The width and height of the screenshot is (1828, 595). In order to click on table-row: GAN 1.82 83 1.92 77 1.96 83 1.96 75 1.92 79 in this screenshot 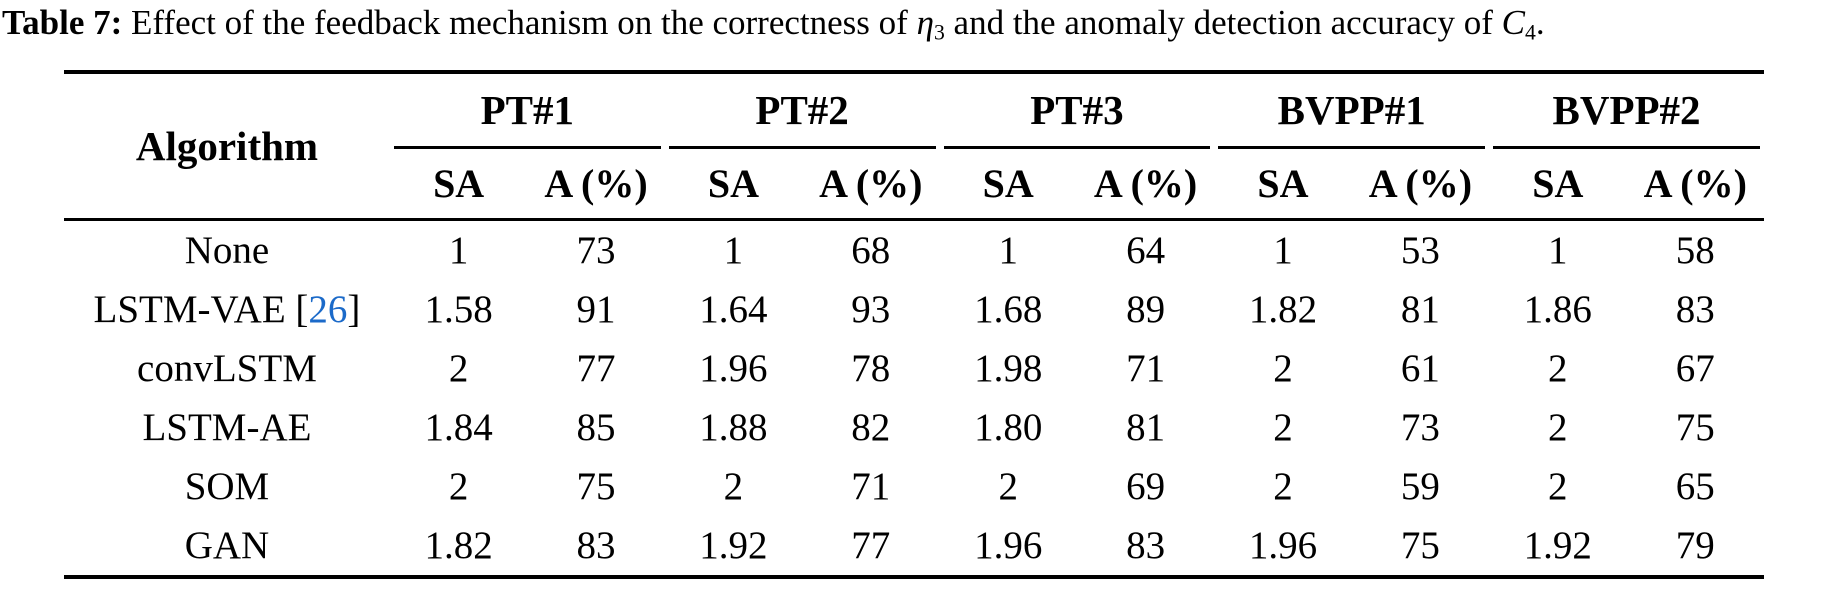, I will do `click(914, 547)`.